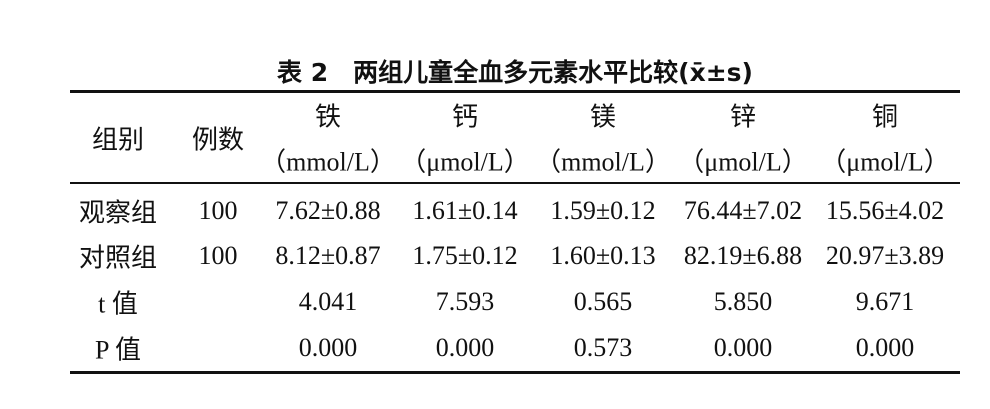 The width and height of the screenshot is (990, 409). I want to click on cell-value: 82.19±6.88, so click(743, 255).